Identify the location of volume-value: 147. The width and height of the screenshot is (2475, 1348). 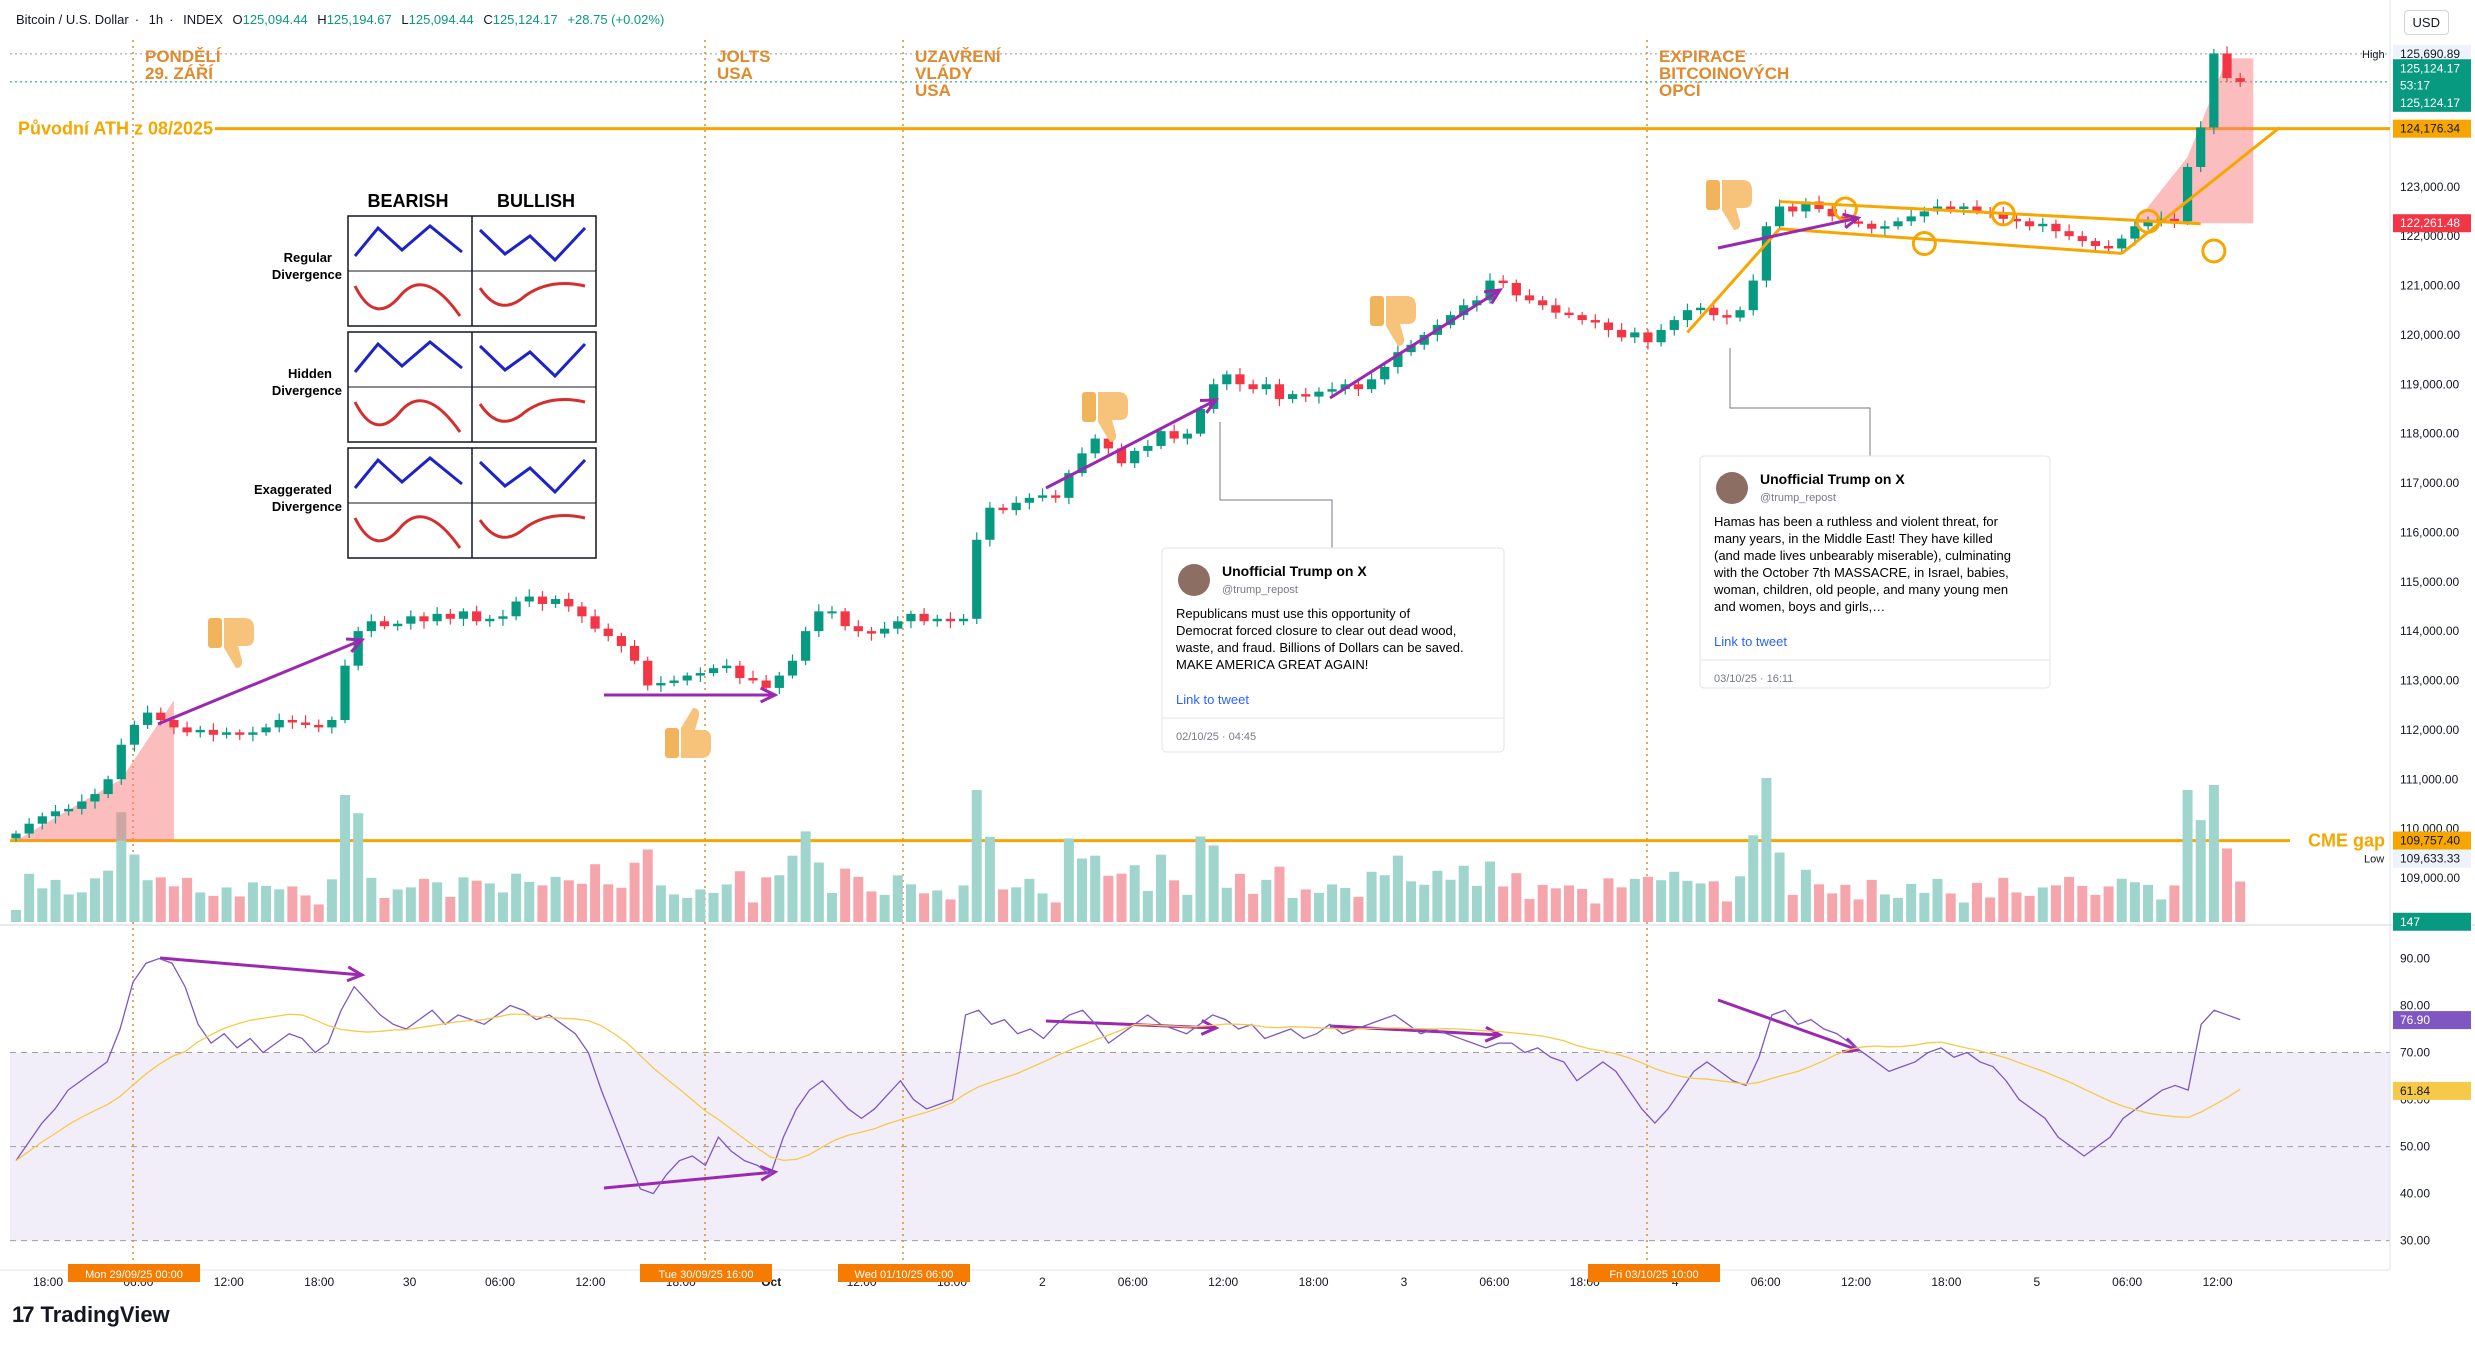
(2410, 922).